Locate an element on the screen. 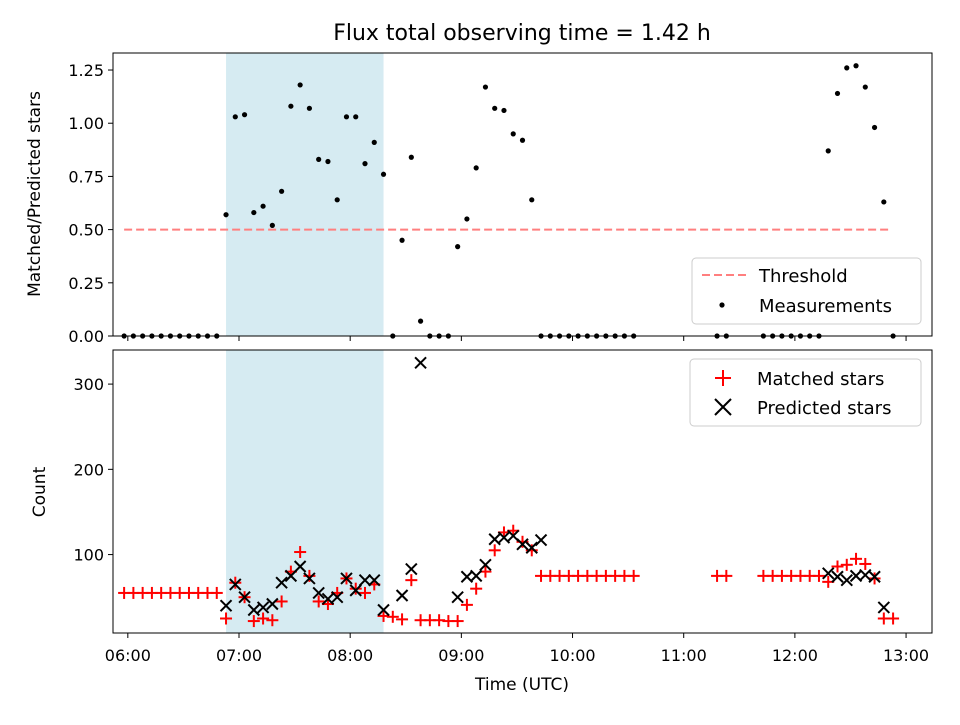  legend-matched-swatch is located at coordinates (723, 378).